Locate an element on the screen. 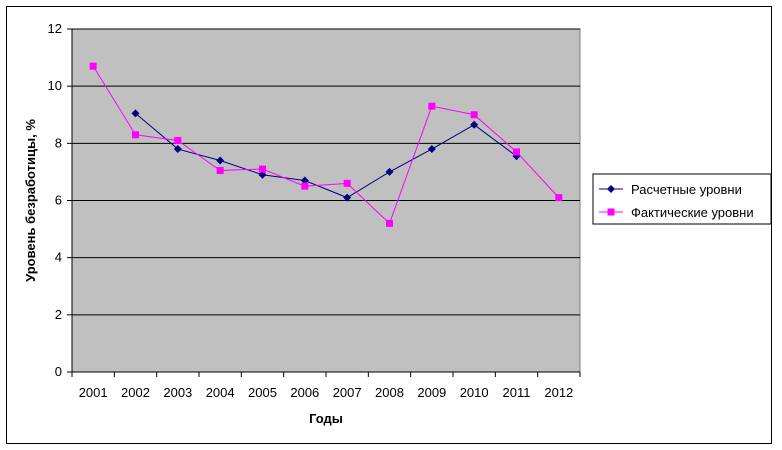 The width and height of the screenshot is (782, 450). y-tick-label: 2 is located at coordinates (58, 314).